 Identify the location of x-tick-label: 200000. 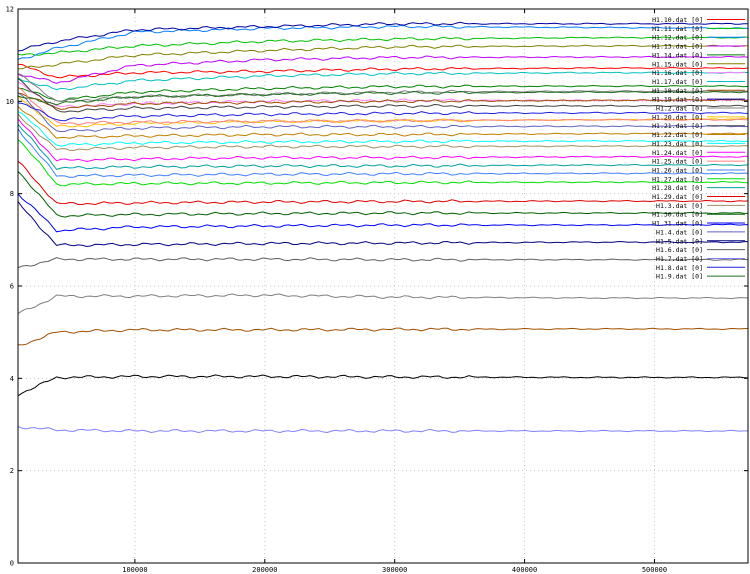
(264, 570).